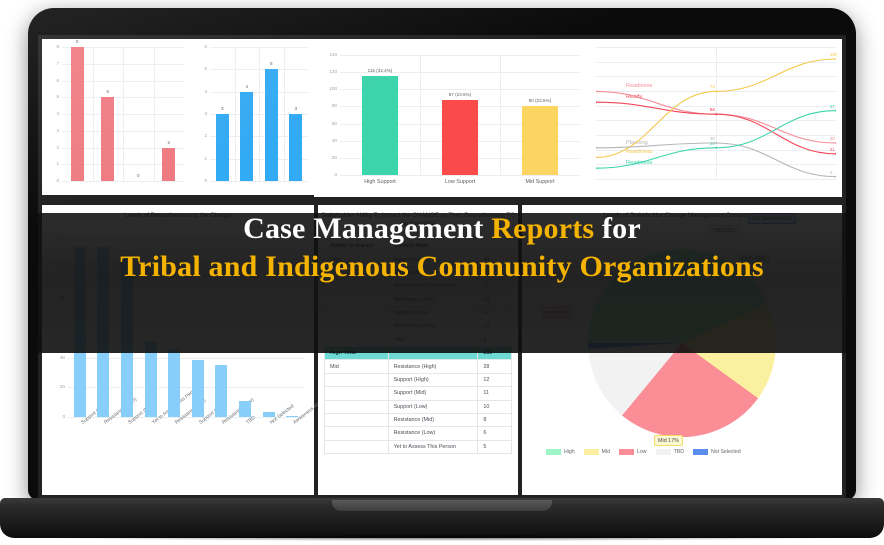 The height and width of the screenshot is (545, 884). What do you see at coordinates (380, 182) in the screenshot?
I see `x-axis-category-label: High Support` at bounding box center [380, 182].